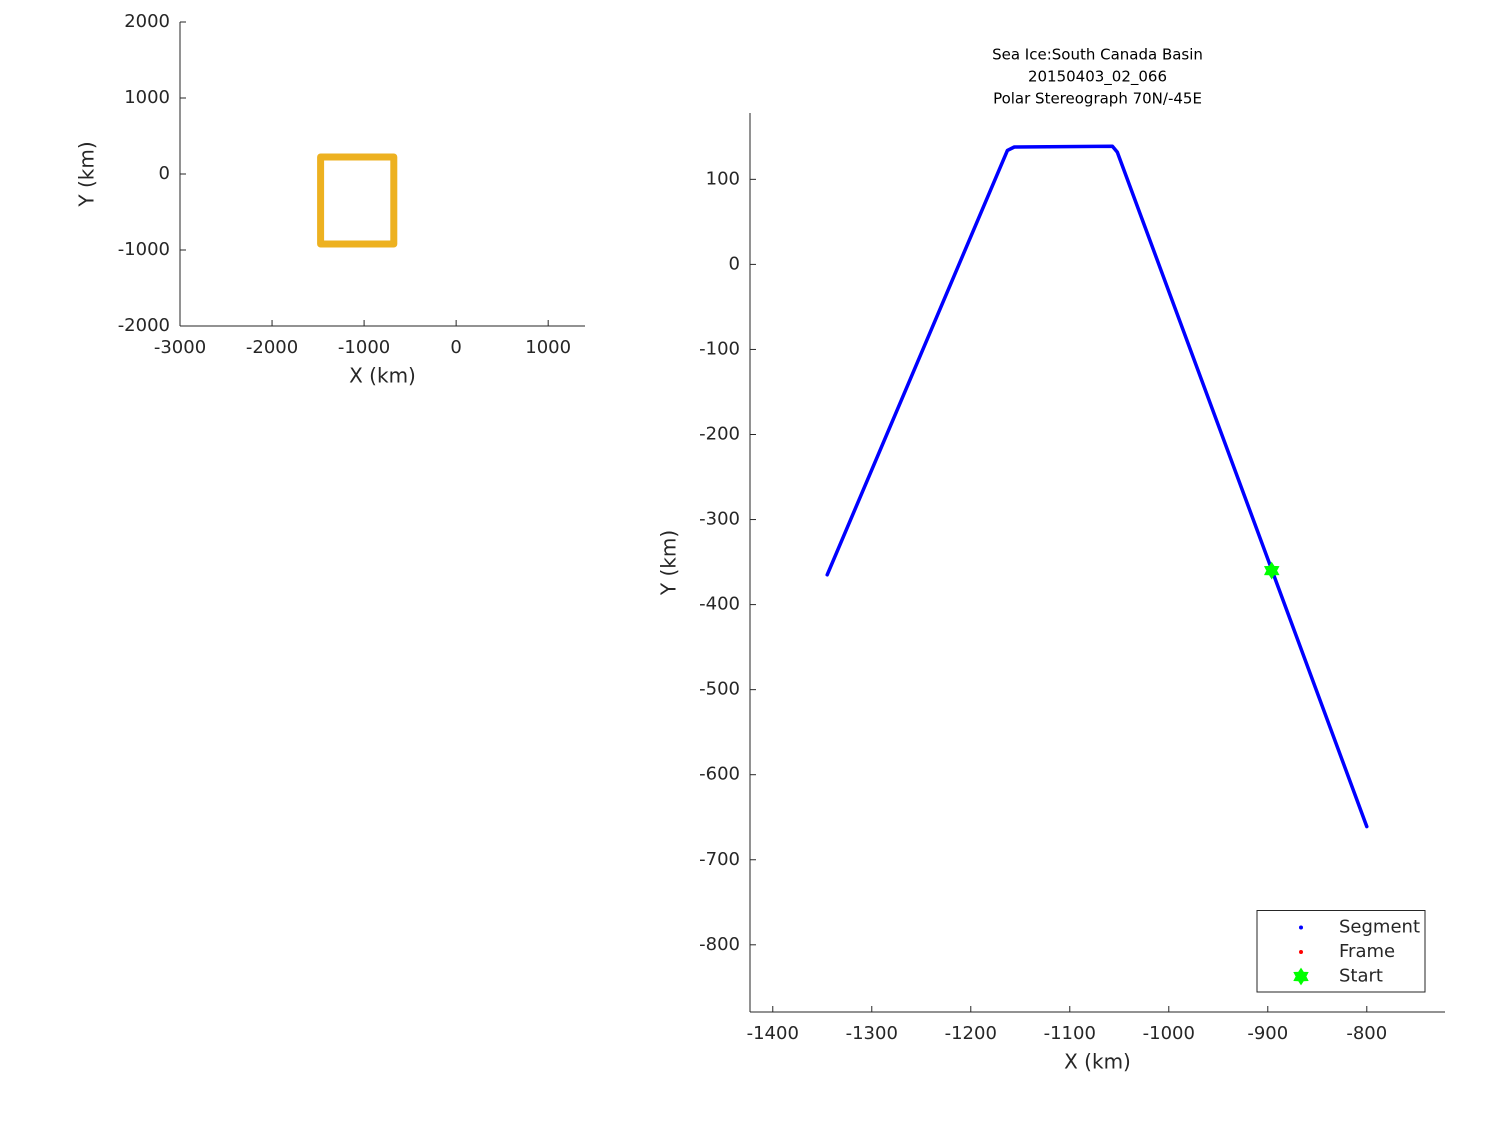  Describe the element at coordinates (1379, 927) in the screenshot. I see `legend-label: Segment` at that location.